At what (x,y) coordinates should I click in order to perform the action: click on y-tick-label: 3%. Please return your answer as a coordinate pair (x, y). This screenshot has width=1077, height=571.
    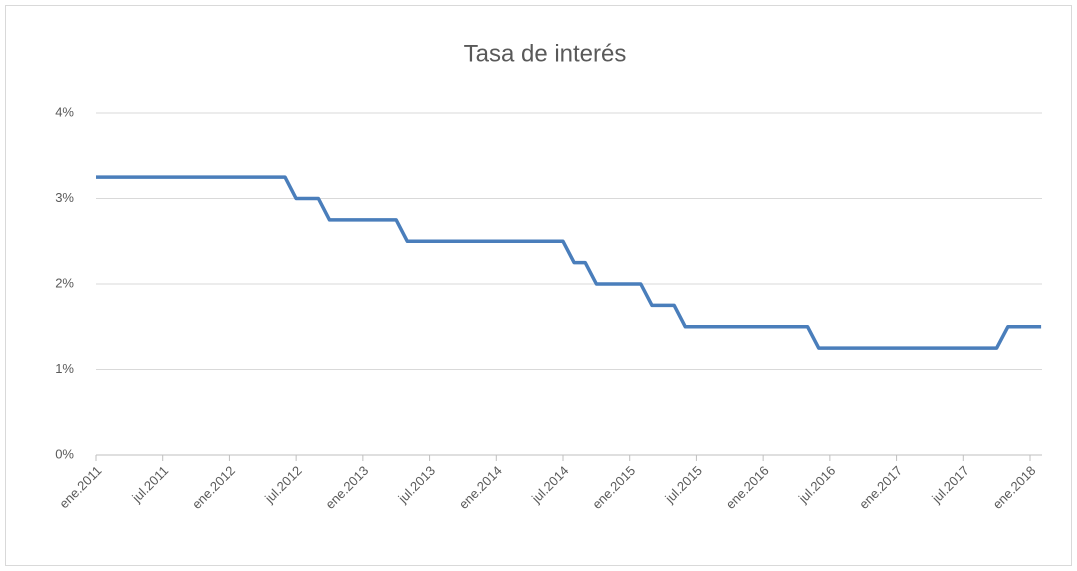
    Looking at the image, I should click on (64, 197).